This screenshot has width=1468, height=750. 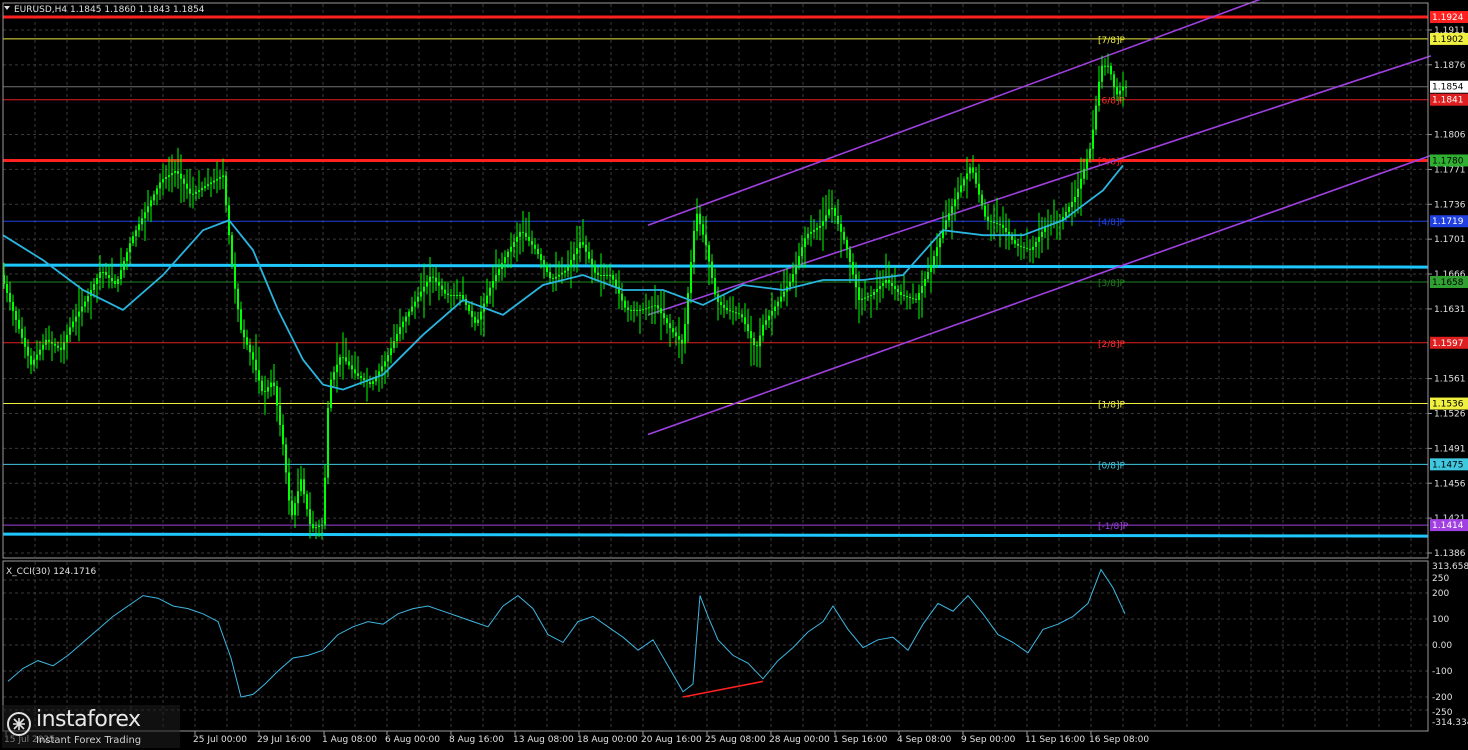 I want to click on price-tick-label: 1.1526, so click(x=1450, y=415).